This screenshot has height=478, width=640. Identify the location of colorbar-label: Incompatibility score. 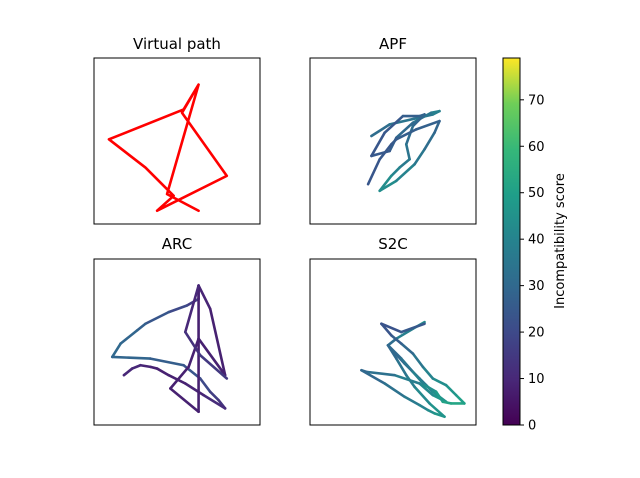
(560, 241).